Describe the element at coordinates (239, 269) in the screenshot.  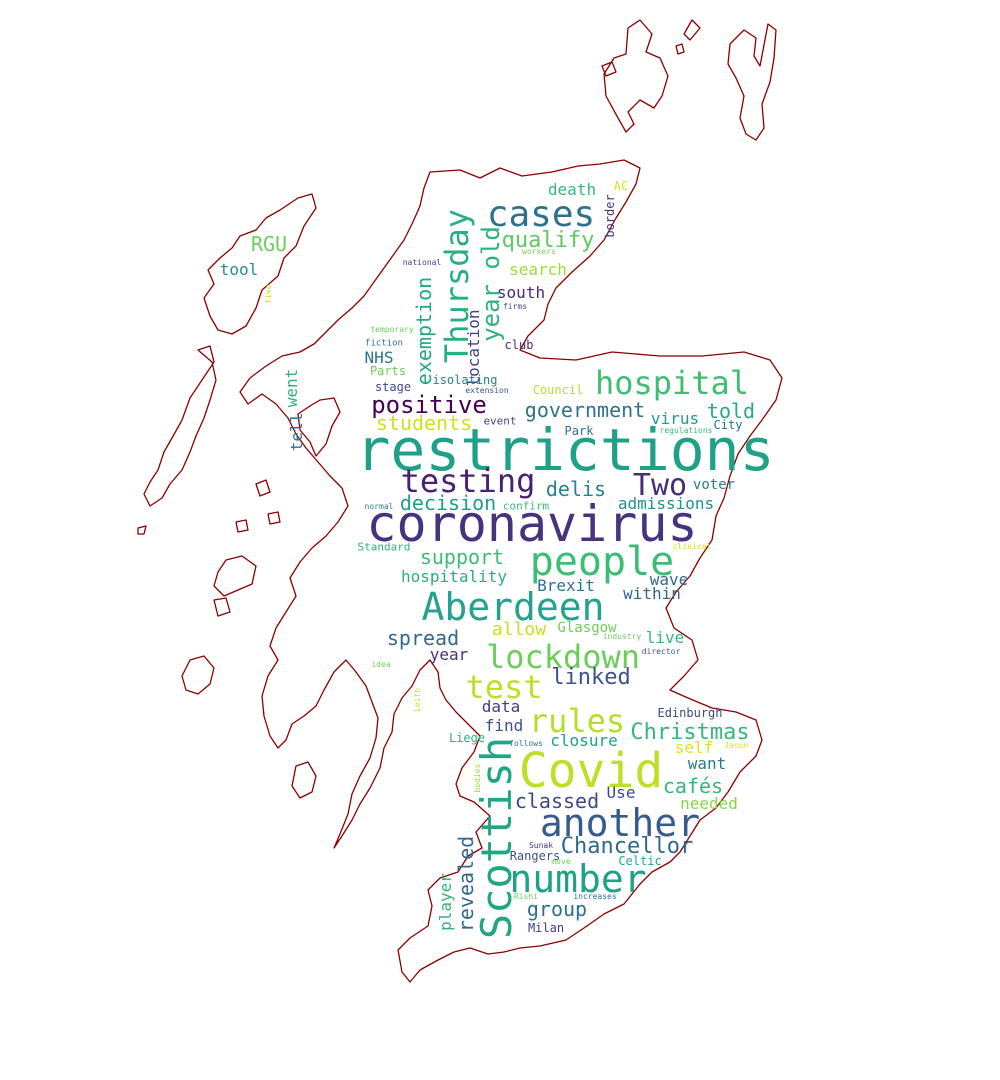
I see `cloud-word-tool: tool` at that location.